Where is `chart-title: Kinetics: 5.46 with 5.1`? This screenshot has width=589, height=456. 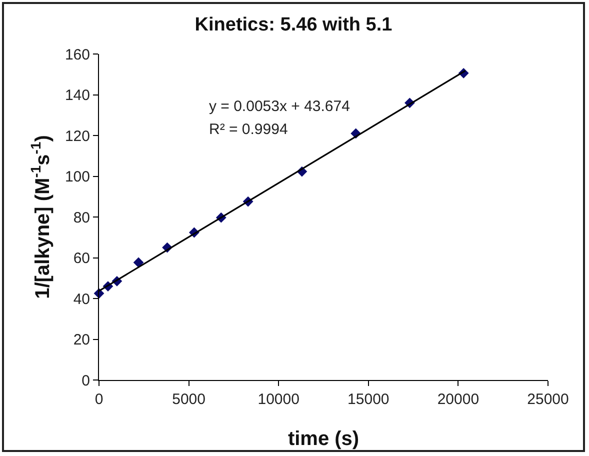 chart-title: Kinetics: 5.46 with 5.1 is located at coordinates (293, 25).